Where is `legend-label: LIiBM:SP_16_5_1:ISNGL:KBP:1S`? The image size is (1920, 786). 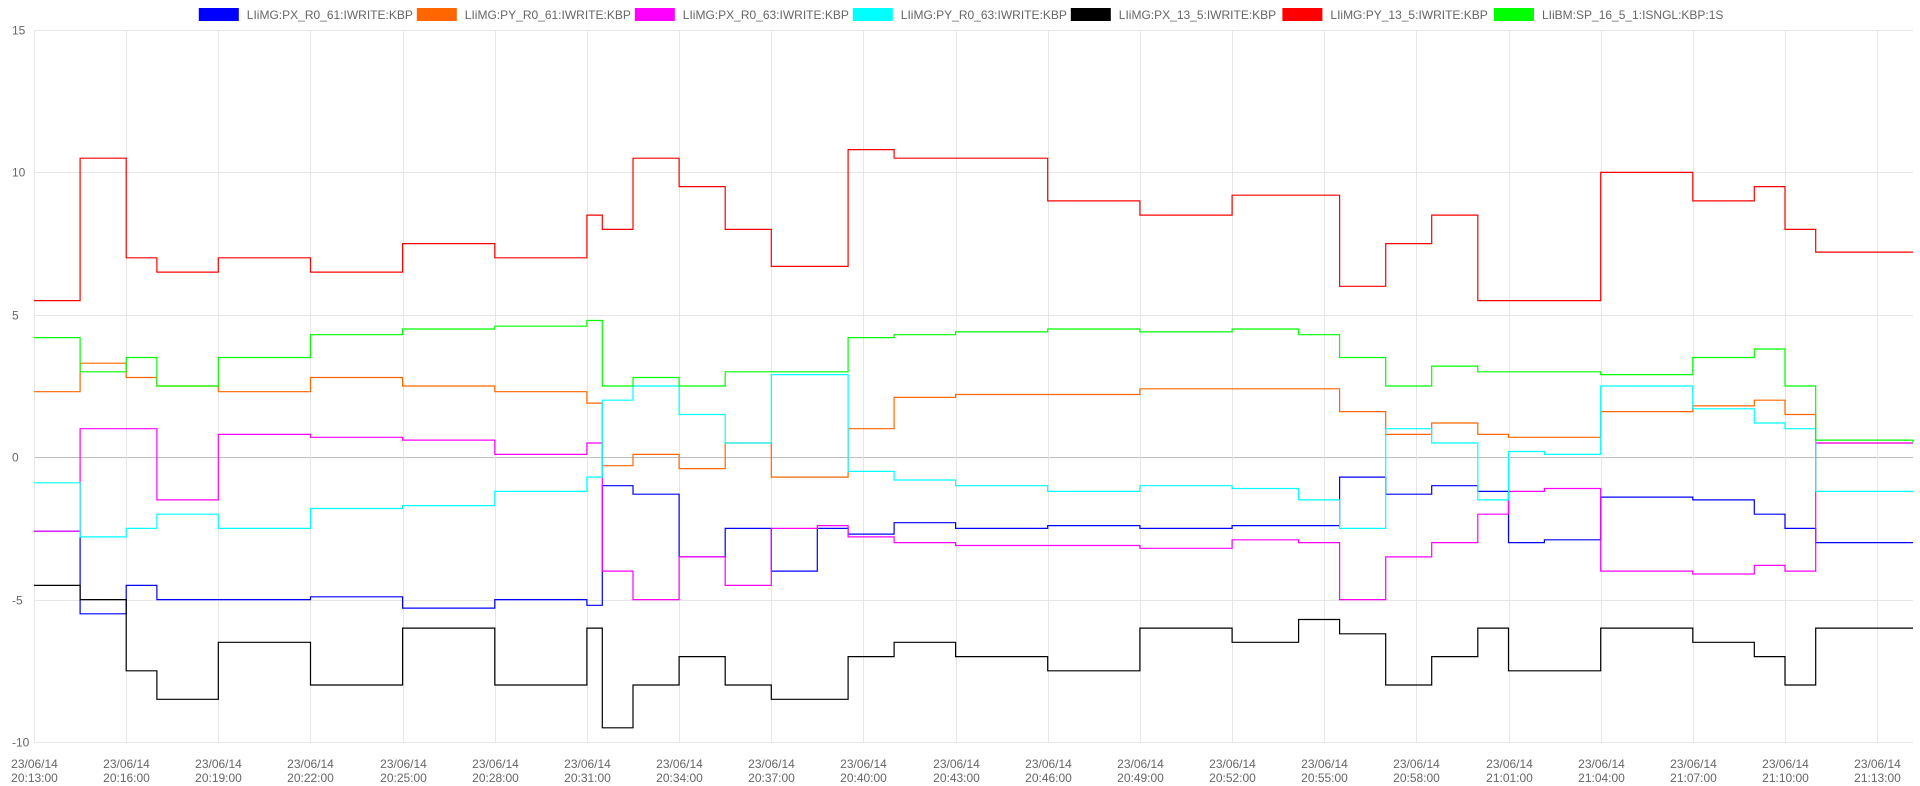
legend-label: LIiBM:SP_16_5_1:ISNGL:KBP:1S is located at coordinates (1632, 15).